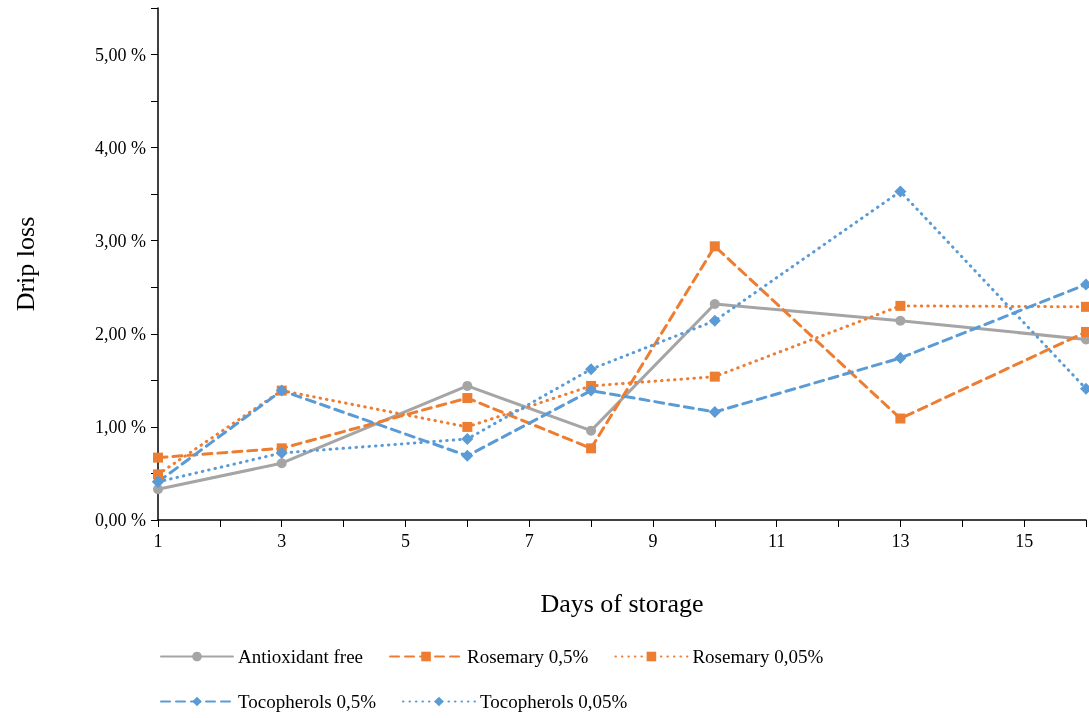 The image size is (1089, 718). I want to click on y-tick-label: 1,00 %, so click(120, 426).